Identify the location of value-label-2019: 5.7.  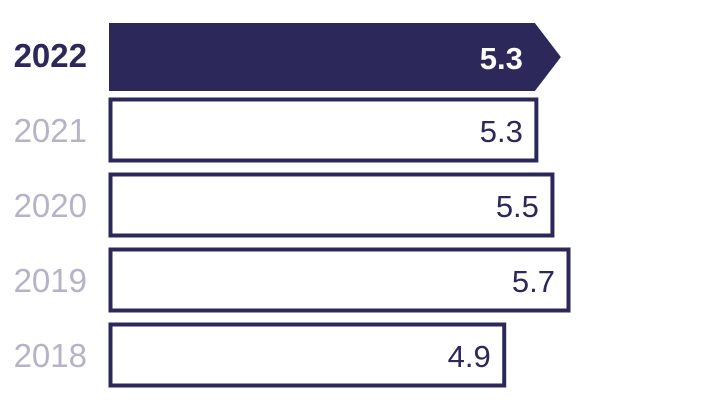
(533, 281).